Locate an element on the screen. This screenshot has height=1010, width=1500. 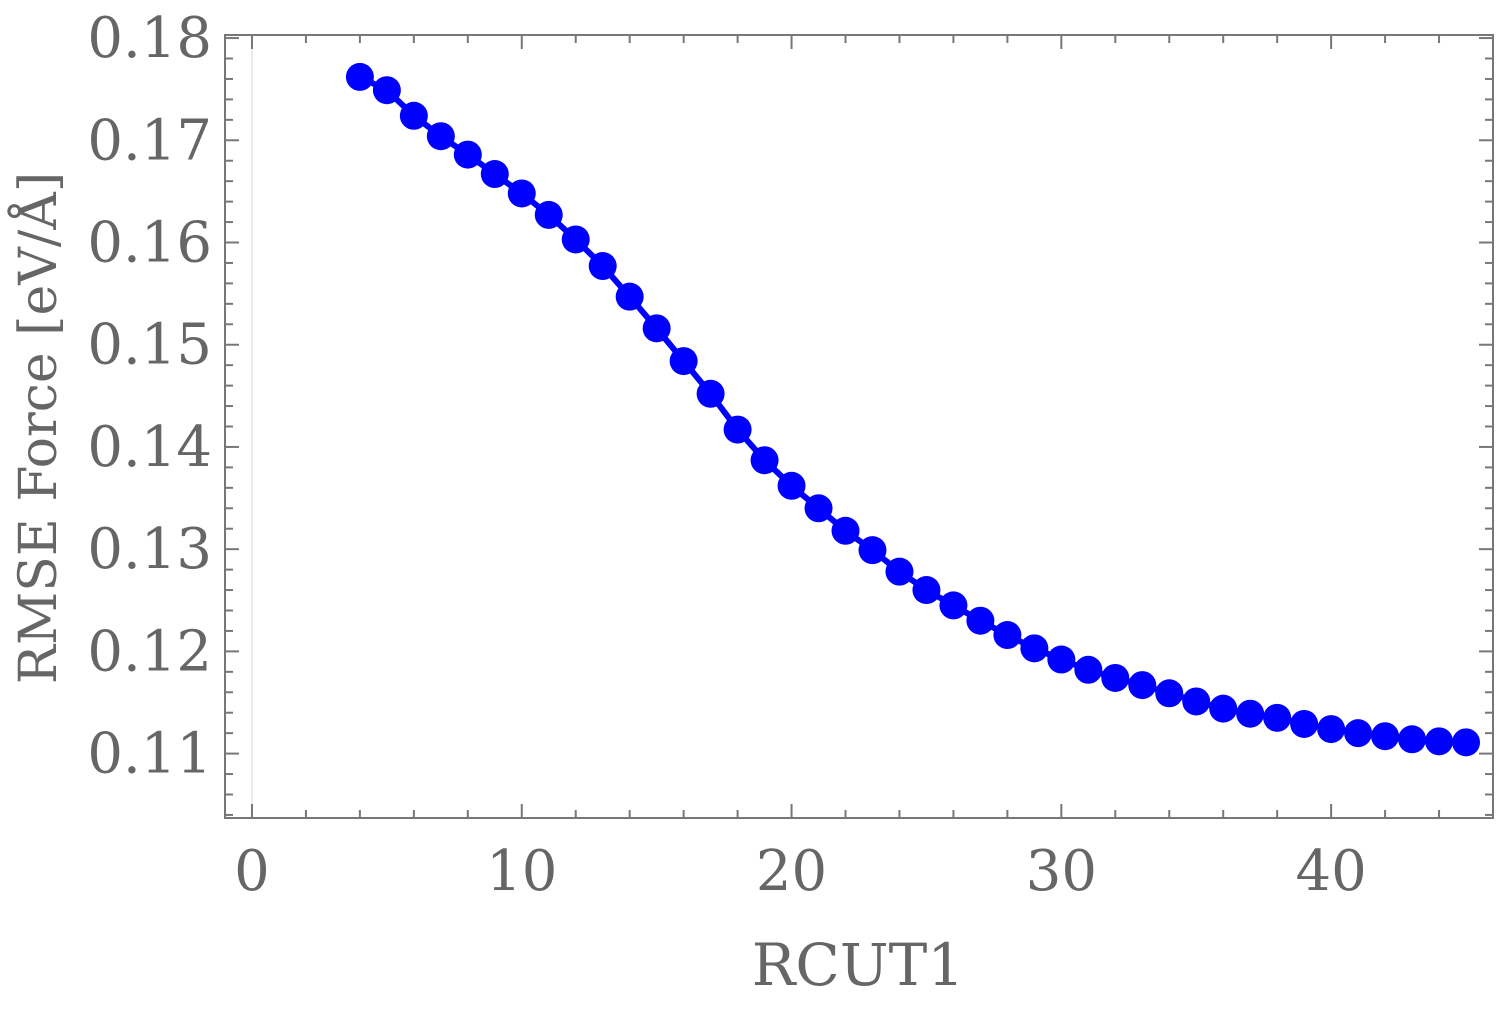
y-tick-label: 0.13 is located at coordinates (149, 549).